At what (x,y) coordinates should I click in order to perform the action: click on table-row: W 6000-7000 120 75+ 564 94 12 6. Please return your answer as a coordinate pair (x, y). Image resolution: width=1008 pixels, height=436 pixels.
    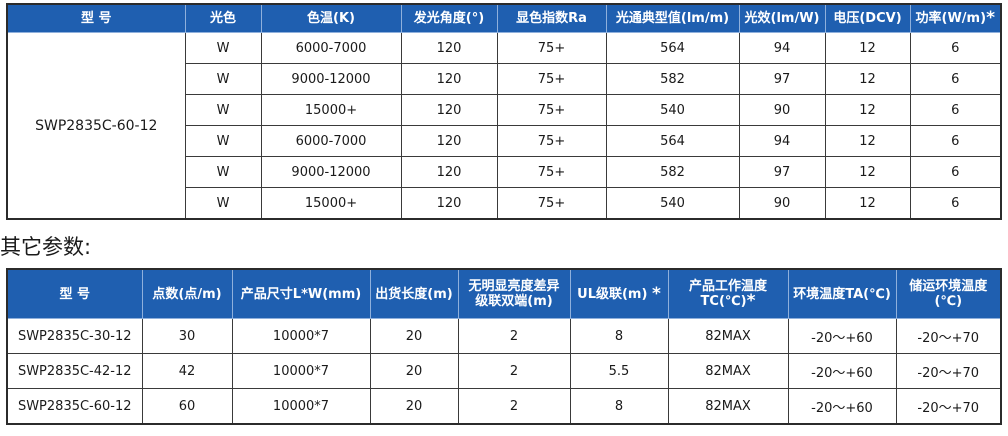
    Looking at the image, I should click on (504, 141).